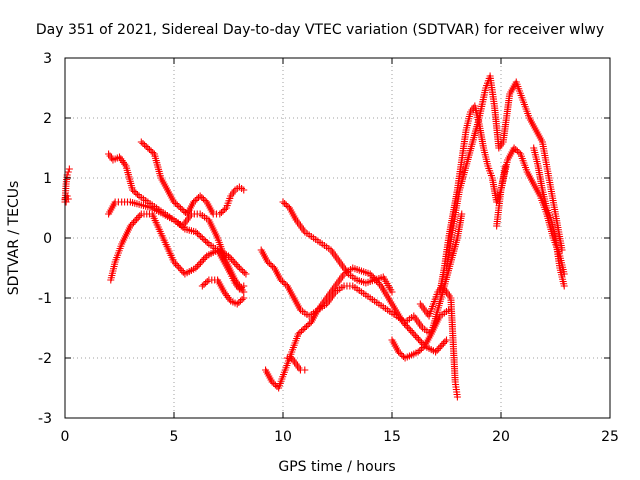 Image resolution: width=640 pixels, height=480 pixels. Describe the element at coordinates (427, 286) in the screenshot. I see `series-track-l` at that location.